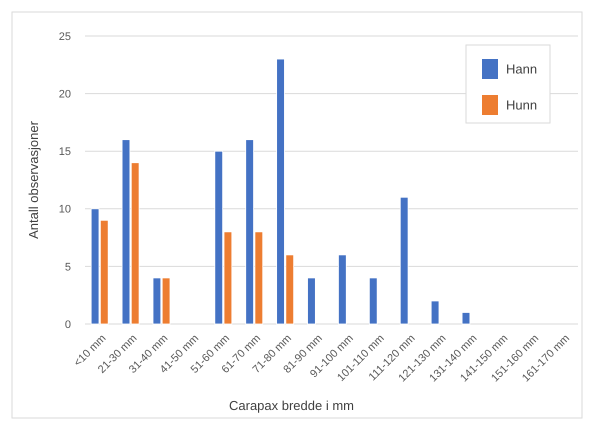  Describe the element at coordinates (291, 405) in the screenshot. I see `x-axis-title: Carapax bredde i mm` at that location.